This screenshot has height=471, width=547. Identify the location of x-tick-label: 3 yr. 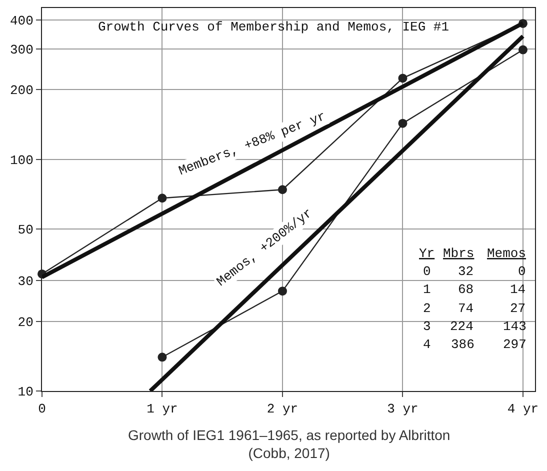
(402, 409).